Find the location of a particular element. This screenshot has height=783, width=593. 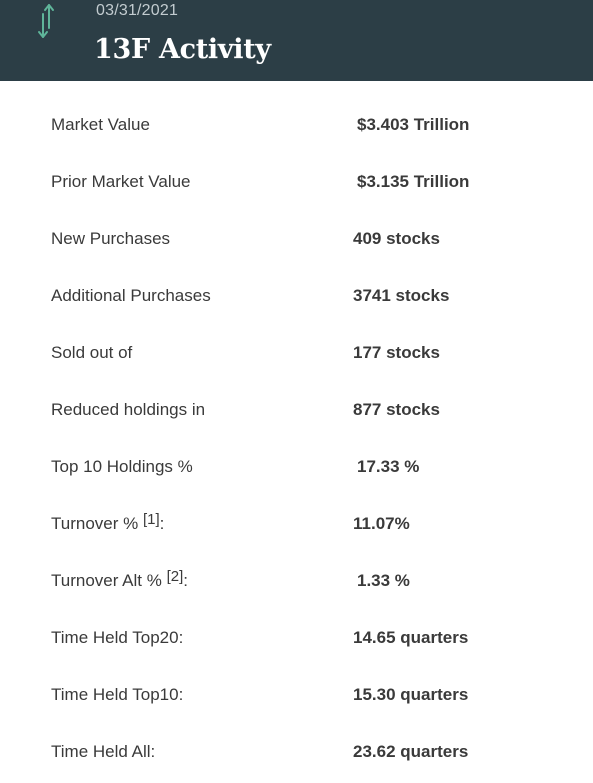

row-value: 3741 stocks is located at coordinates (401, 295).